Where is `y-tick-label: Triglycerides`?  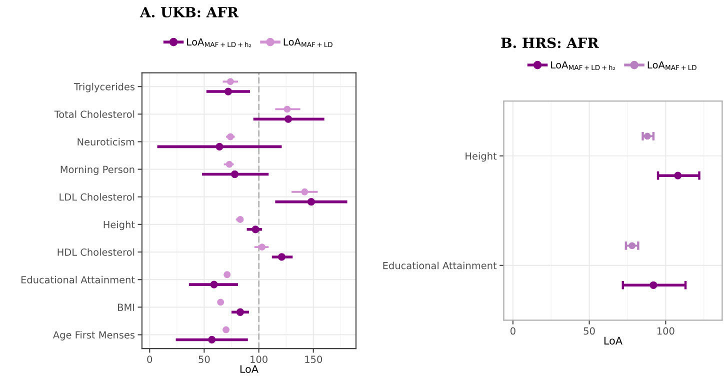 y-tick-label: Triglycerides is located at coordinates (104, 87).